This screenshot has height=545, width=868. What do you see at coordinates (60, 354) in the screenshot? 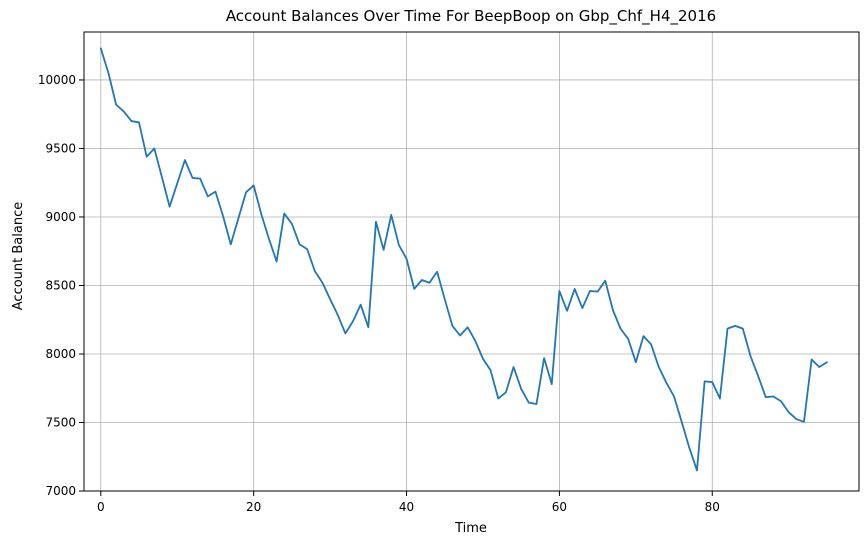
I see `y-tick-label: 8000` at bounding box center [60, 354].